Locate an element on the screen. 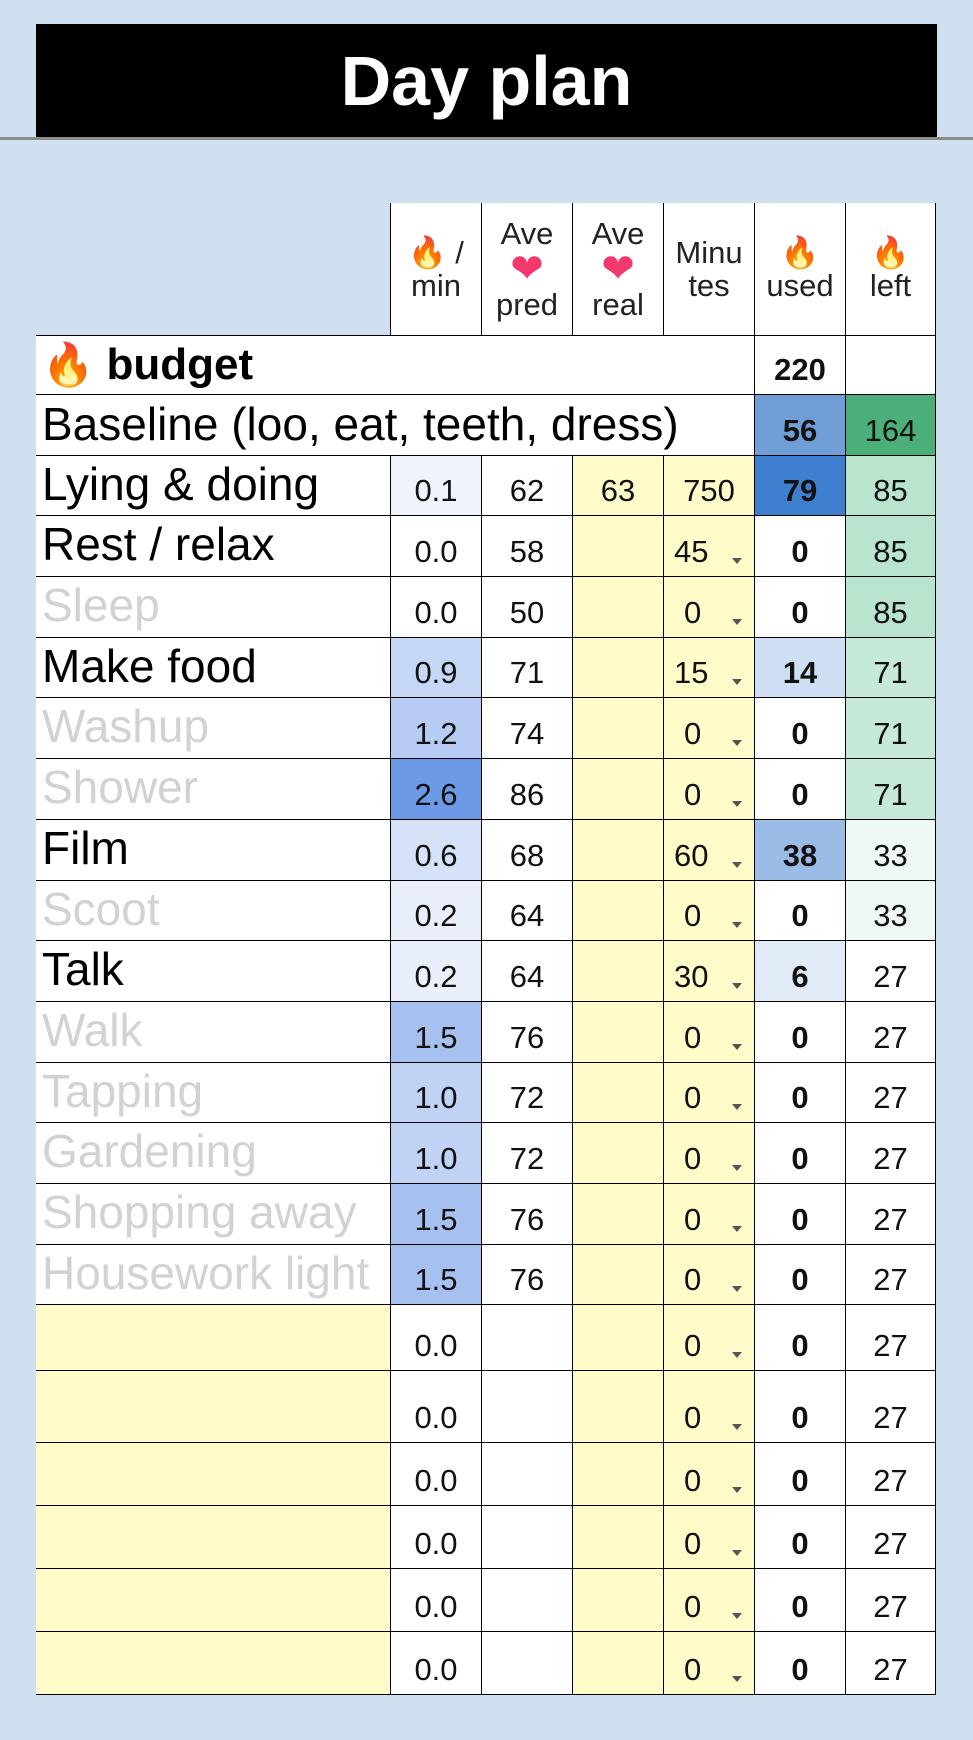  activity-name: Rest / relax is located at coordinates (158, 544).